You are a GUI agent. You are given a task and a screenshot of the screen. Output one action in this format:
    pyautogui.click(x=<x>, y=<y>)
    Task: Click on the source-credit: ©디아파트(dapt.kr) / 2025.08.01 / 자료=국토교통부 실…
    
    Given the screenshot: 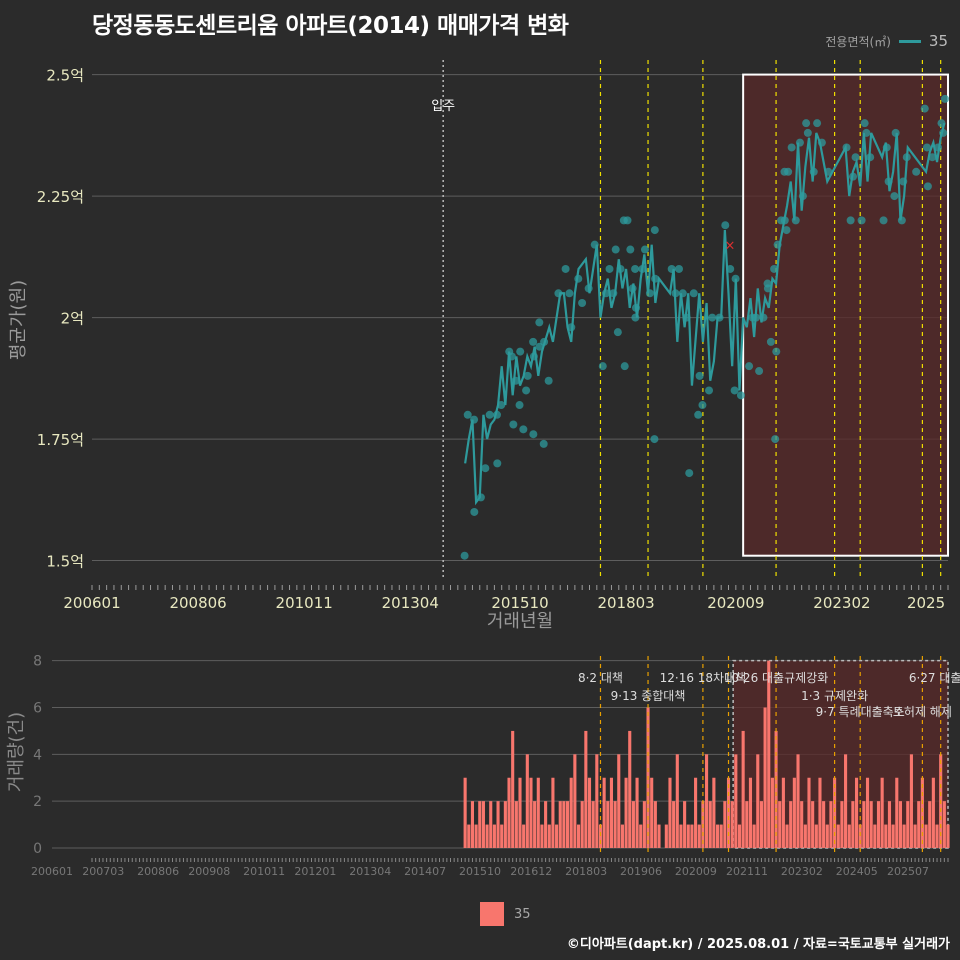 What is the action you would take?
    pyautogui.click(x=758, y=944)
    